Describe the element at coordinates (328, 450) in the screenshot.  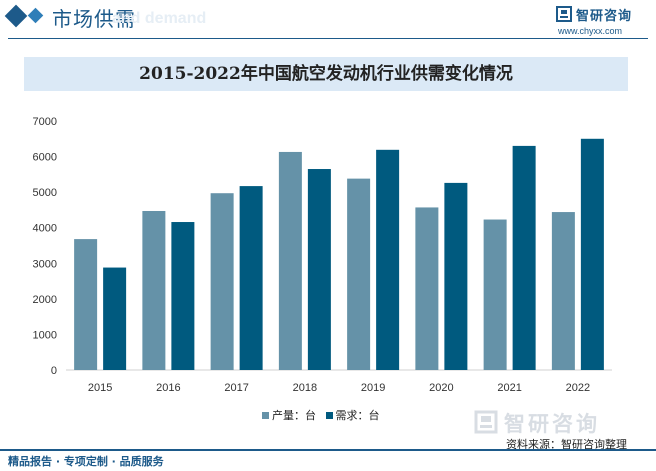
I see `footer-divider` at that location.